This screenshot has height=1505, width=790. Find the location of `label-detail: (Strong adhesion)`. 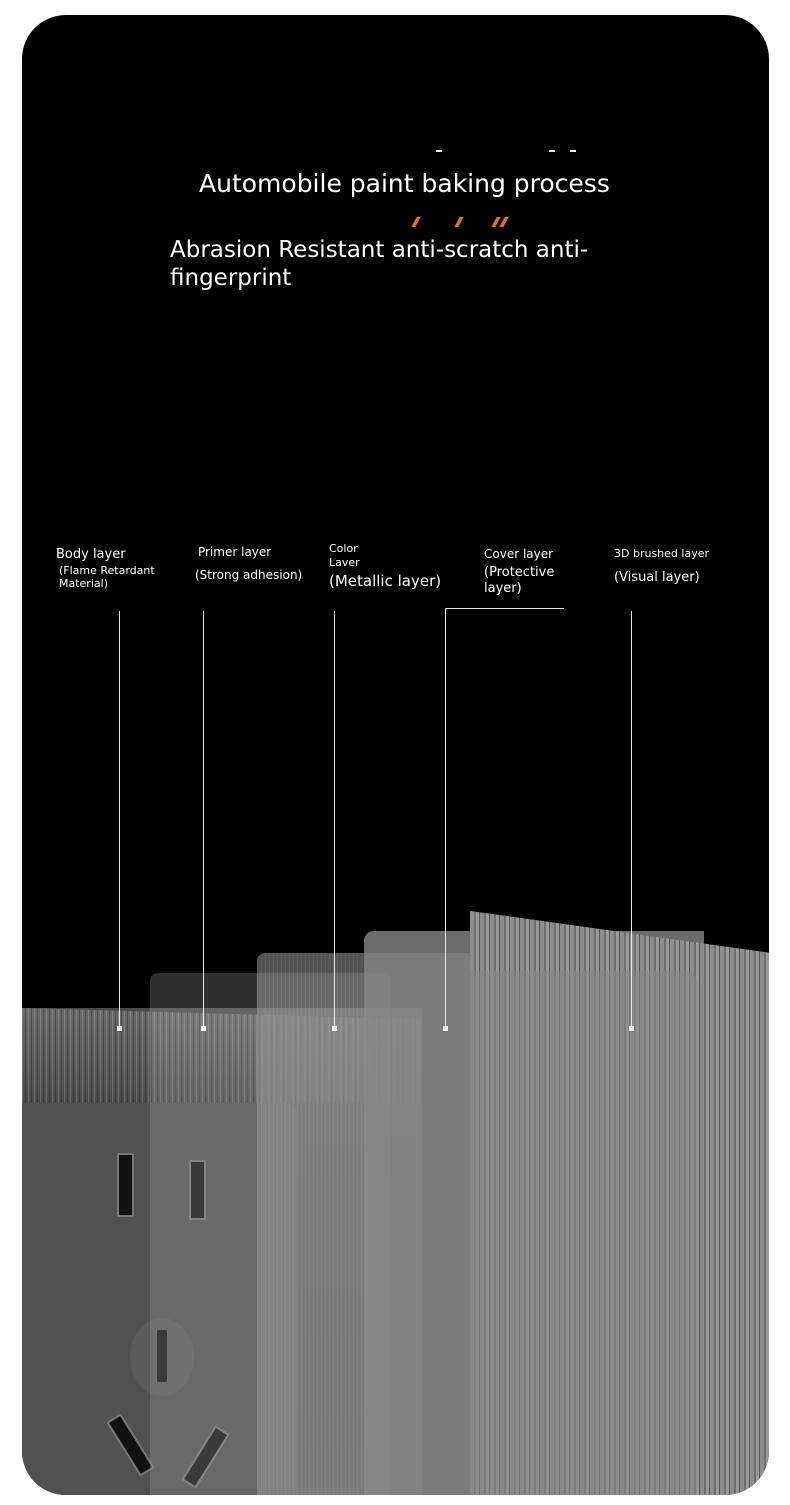

label-detail: (Strong adhesion) is located at coordinates (249, 575).